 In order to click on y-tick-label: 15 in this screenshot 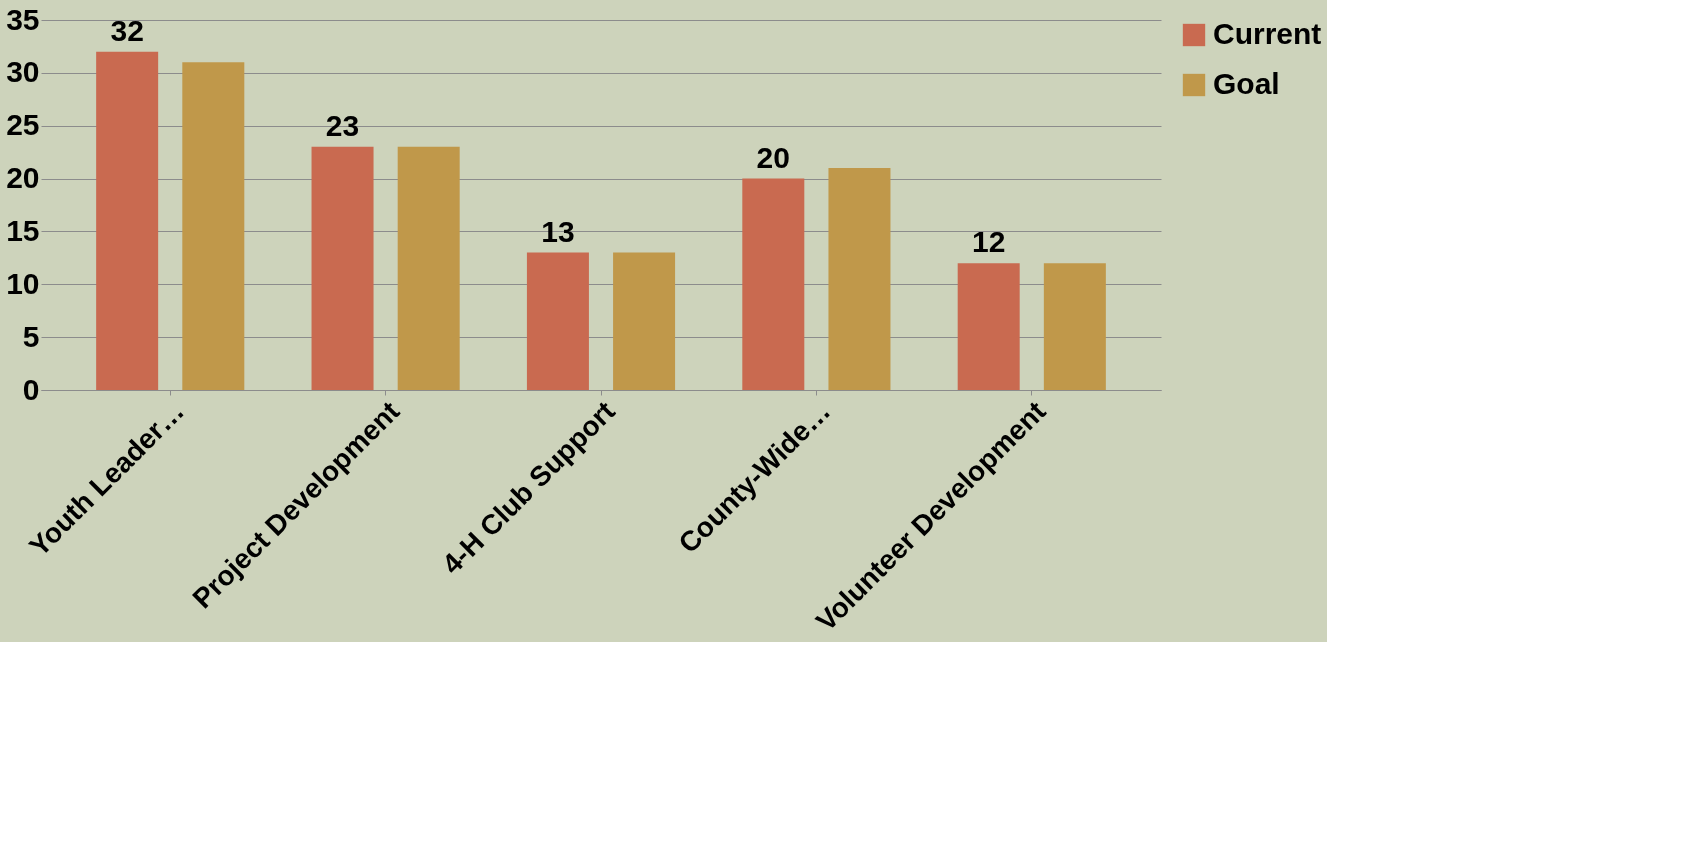, I will do `click(23, 230)`.